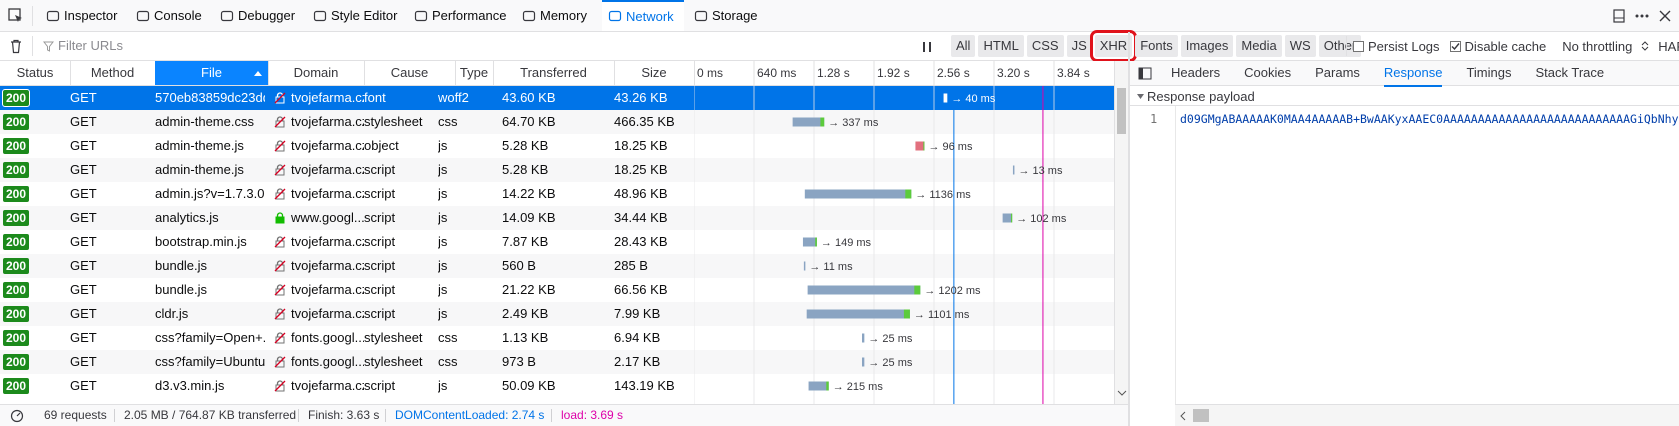 This screenshot has height=426, width=1679. I want to click on file: bundle.js, so click(181, 289).